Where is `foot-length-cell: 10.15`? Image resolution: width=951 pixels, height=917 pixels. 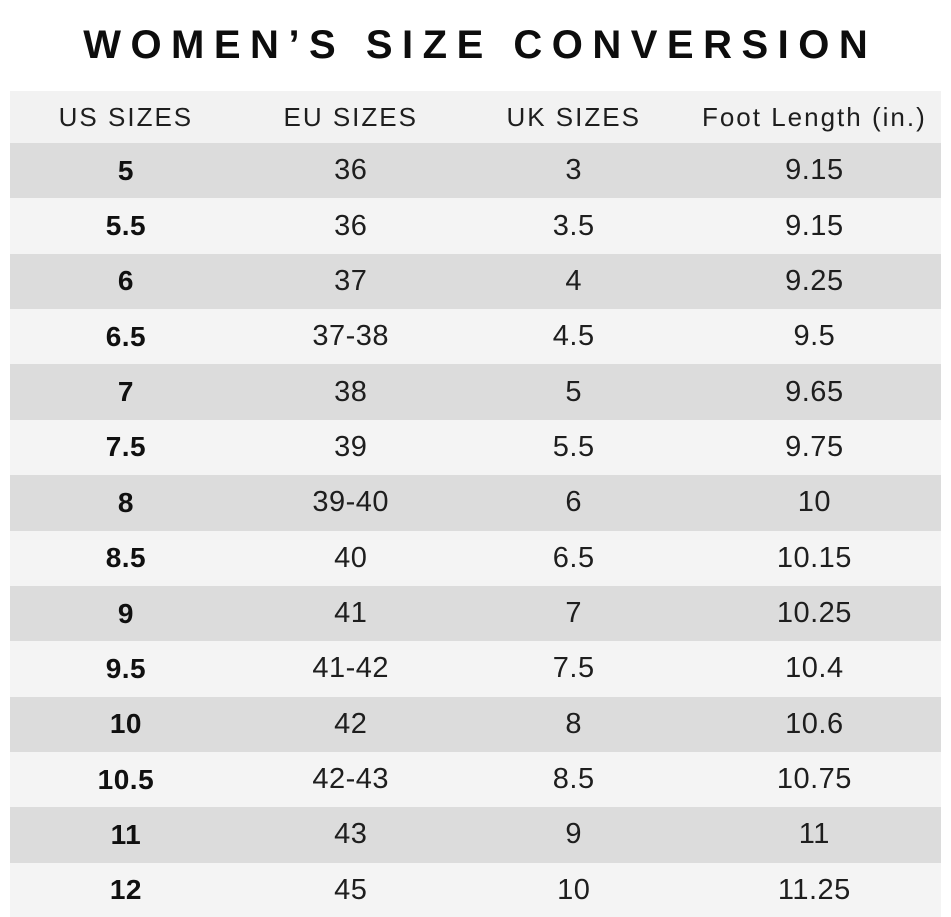 foot-length-cell: 10.15 is located at coordinates (814, 557).